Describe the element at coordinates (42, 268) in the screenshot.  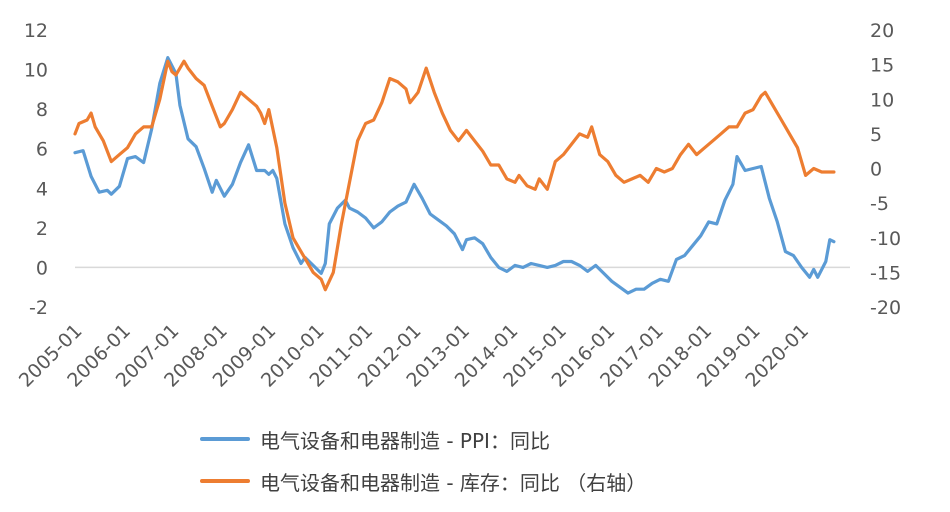
I see `left-tick-label: 0` at that location.